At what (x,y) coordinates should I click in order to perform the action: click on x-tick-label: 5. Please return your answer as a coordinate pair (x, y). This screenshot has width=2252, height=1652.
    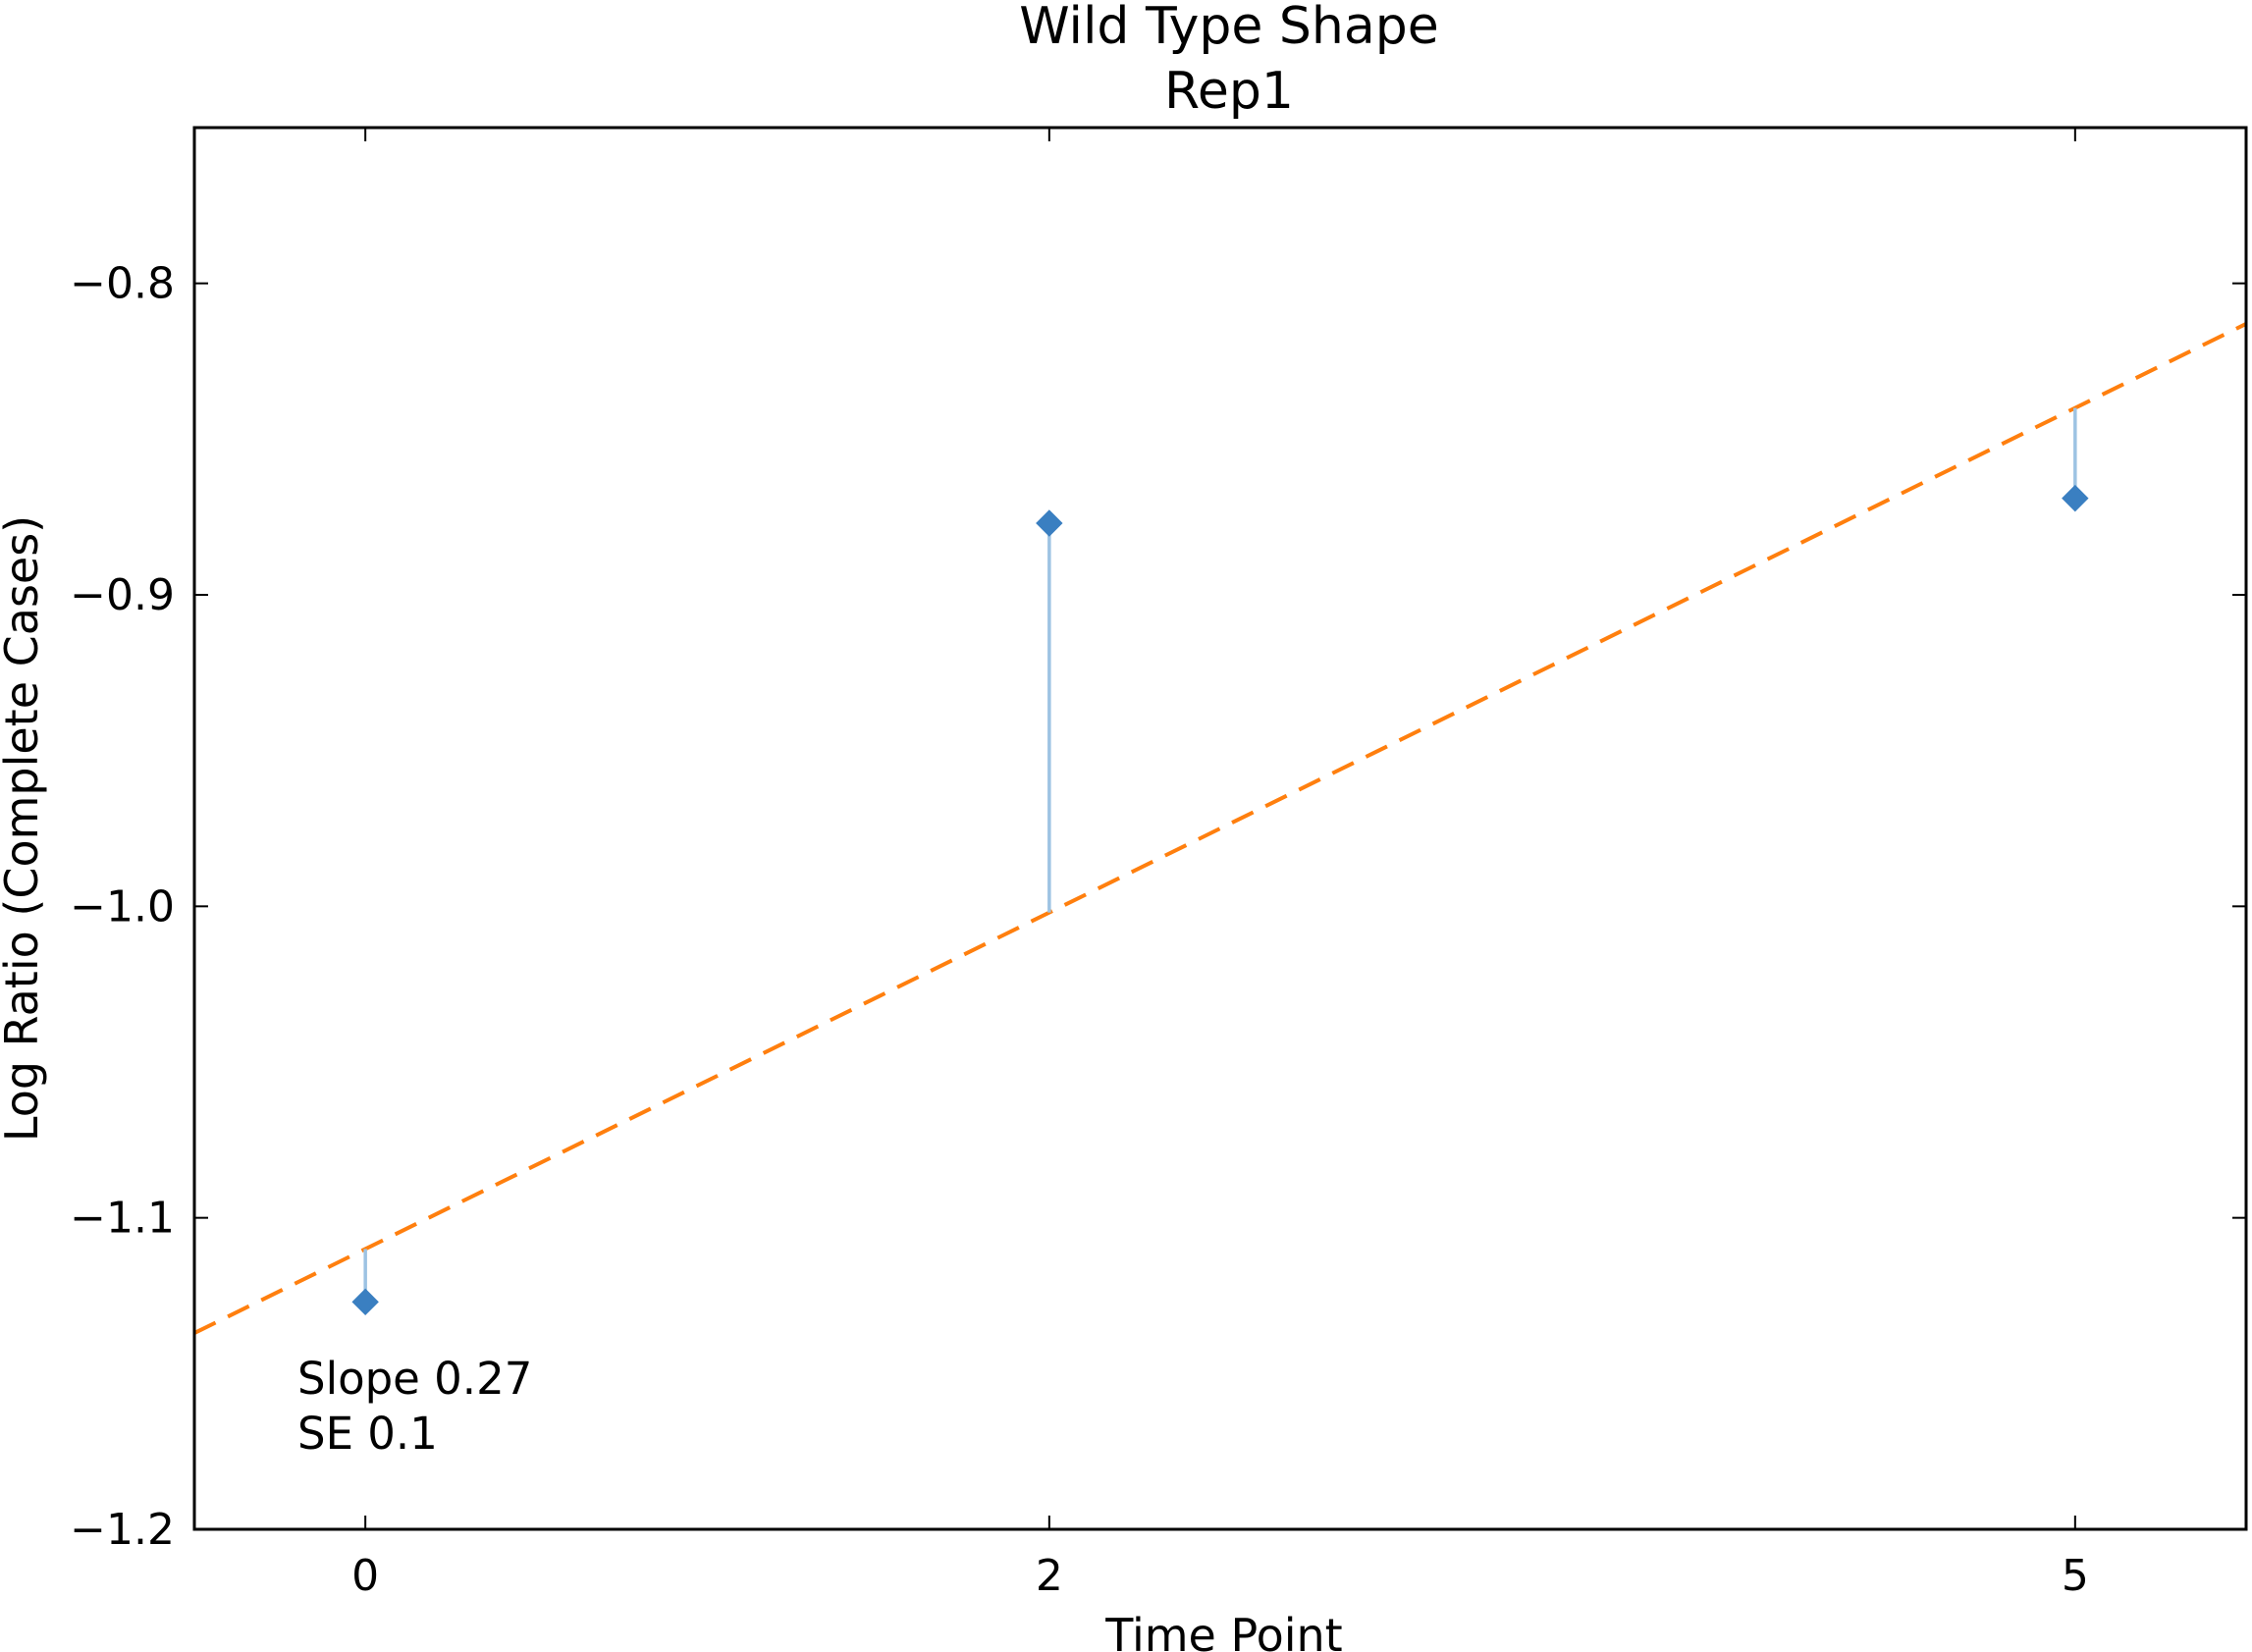
    Looking at the image, I should click on (2076, 1576).